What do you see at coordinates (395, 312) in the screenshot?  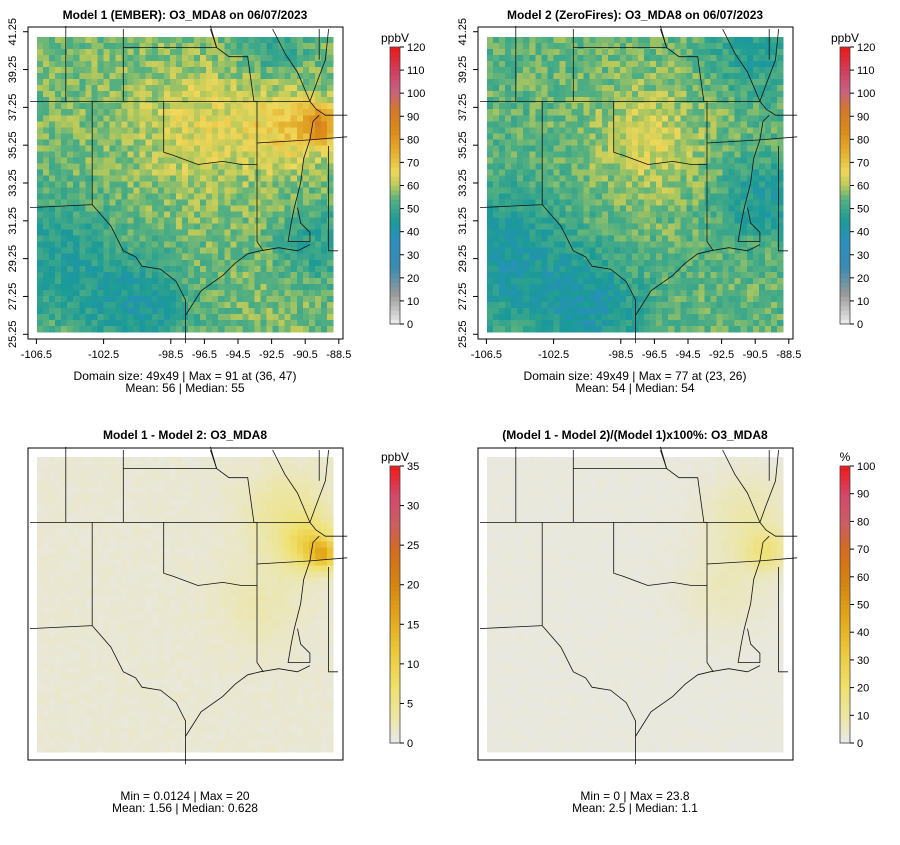 I see `colorbar-swatch` at bounding box center [395, 312].